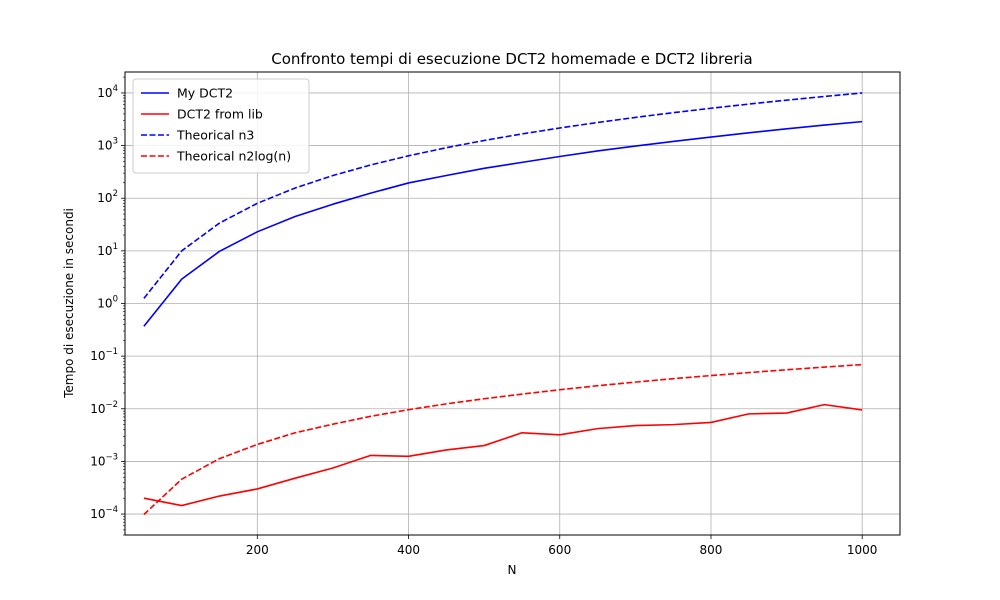 This screenshot has width=1000, height=600. What do you see at coordinates (408, 550) in the screenshot?
I see `x-tick-label: 400` at bounding box center [408, 550].